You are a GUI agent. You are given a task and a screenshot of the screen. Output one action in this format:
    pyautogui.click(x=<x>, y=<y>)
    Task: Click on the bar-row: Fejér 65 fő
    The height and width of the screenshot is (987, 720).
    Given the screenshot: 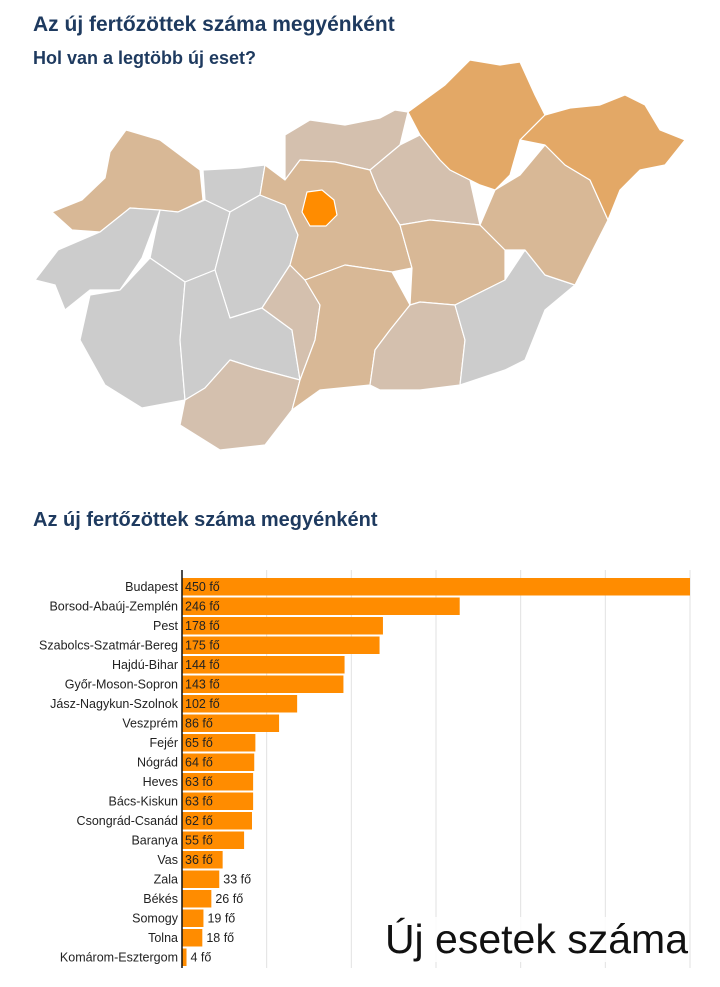 What is the action you would take?
    pyautogui.click(x=203, y=743)
    